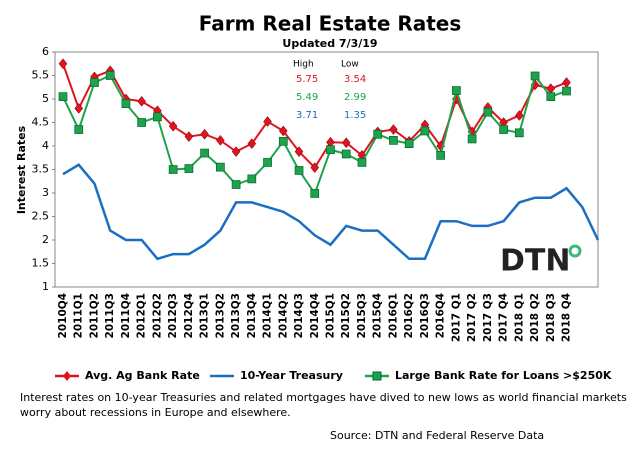 The width and height of the screenshot is (640, 460). What do you see at coordinates (63, 315) in the screenshot?
I see `x-tick-label: 2010Q4` at bounding box center [63, 315].